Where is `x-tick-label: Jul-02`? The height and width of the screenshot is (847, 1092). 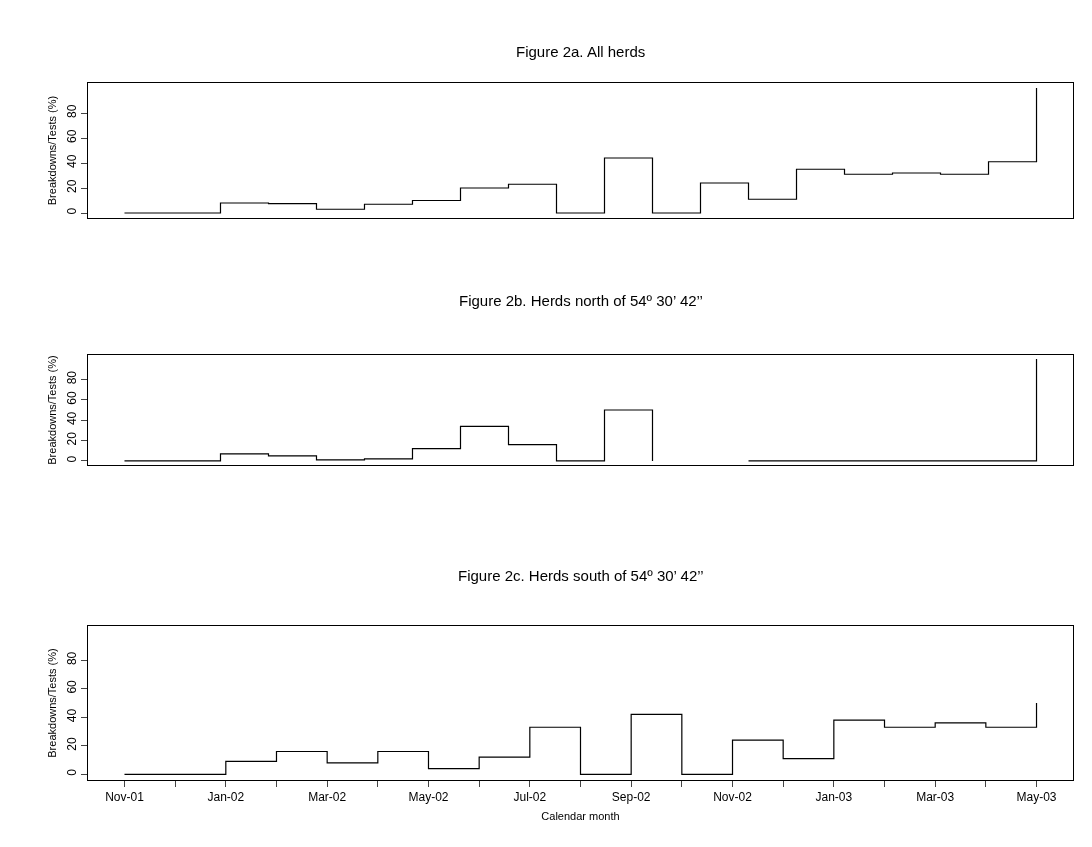 x-tick-label: Jul-02 is located at coordinates (530, 797).